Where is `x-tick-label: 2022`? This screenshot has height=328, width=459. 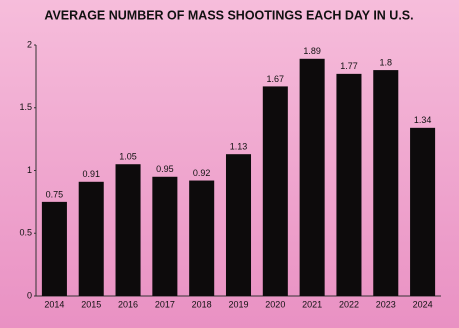
x-tick-label: 2022 is located at coordinates (349, 304).